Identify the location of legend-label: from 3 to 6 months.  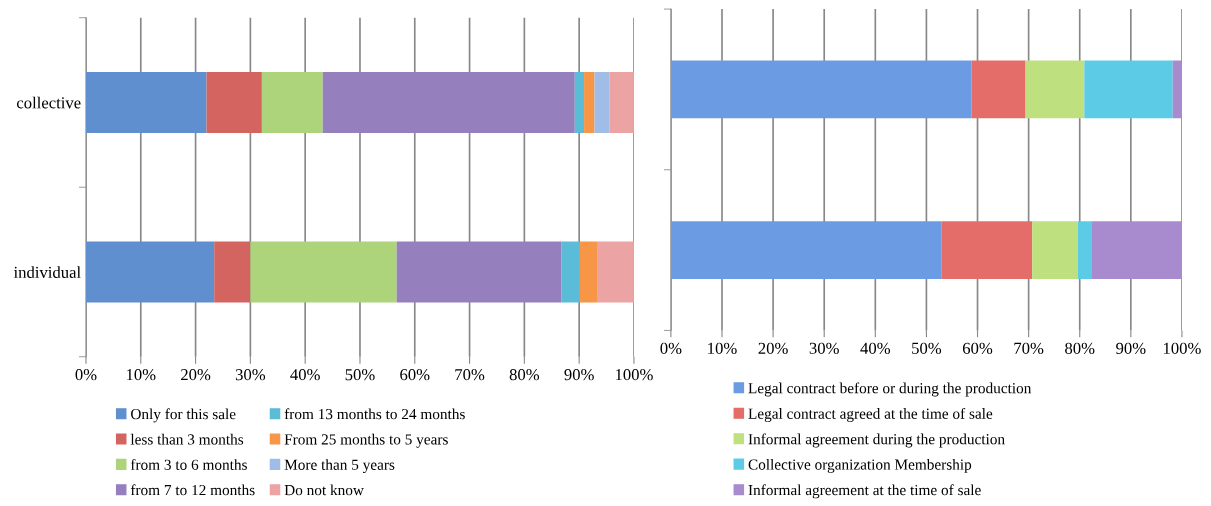
(188, 464).